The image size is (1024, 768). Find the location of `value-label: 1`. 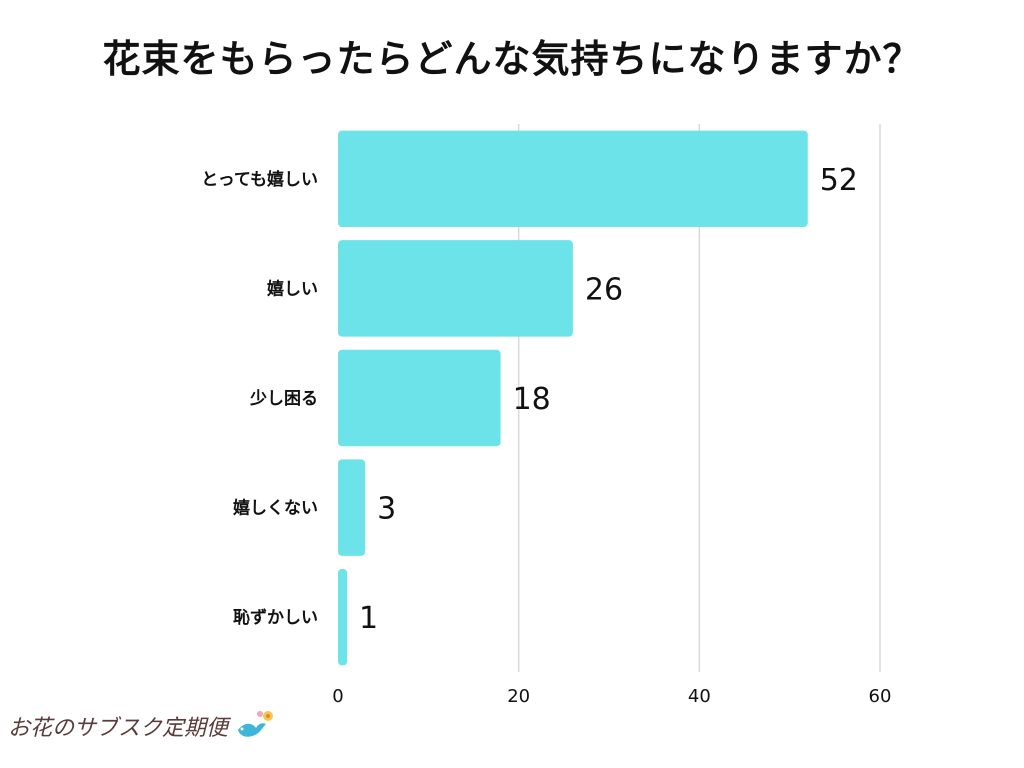

value-label: 1 is located at coordinates (368, 618).